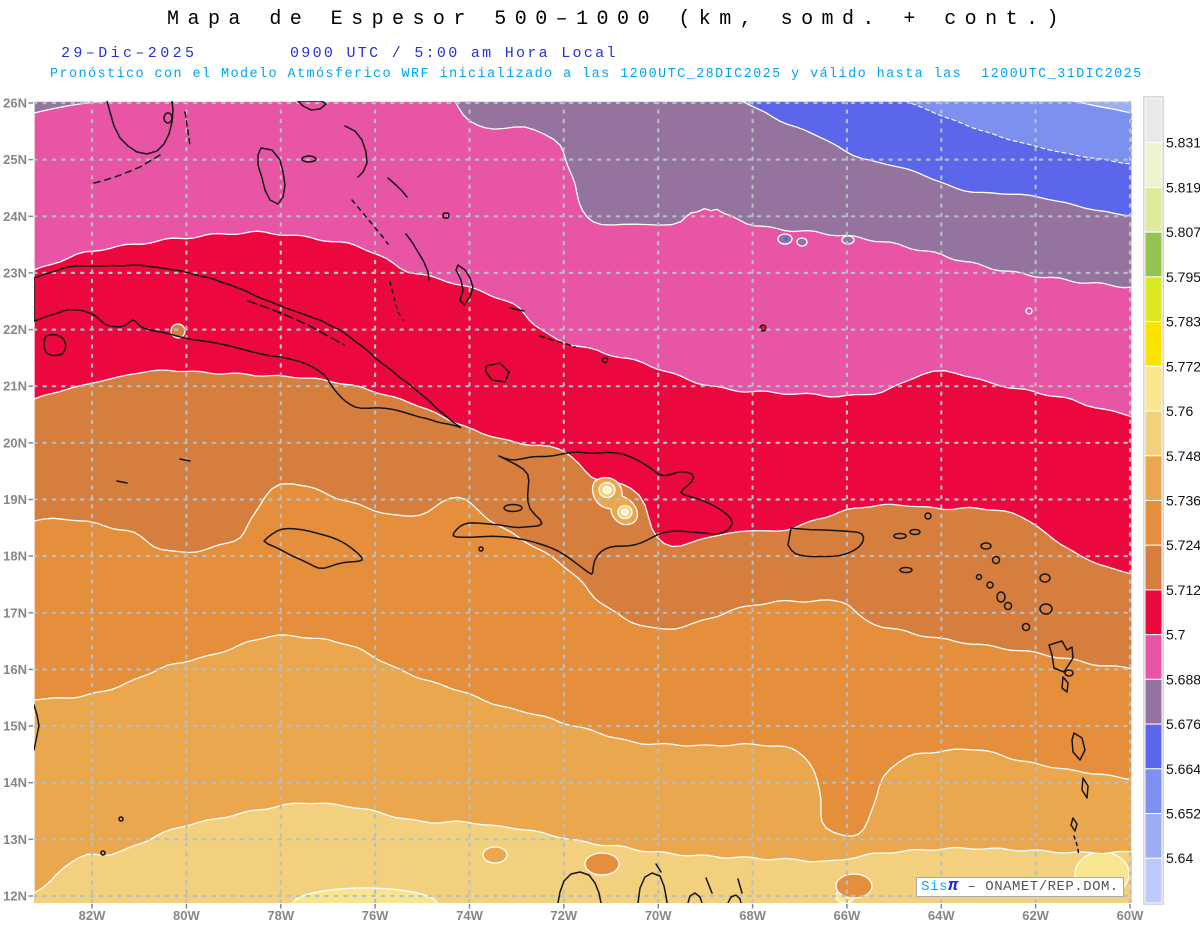  What do you see at coordinates (15, 839) in the screenshot?
I see `svg-text: 13N` at bounding box center [15, 839].